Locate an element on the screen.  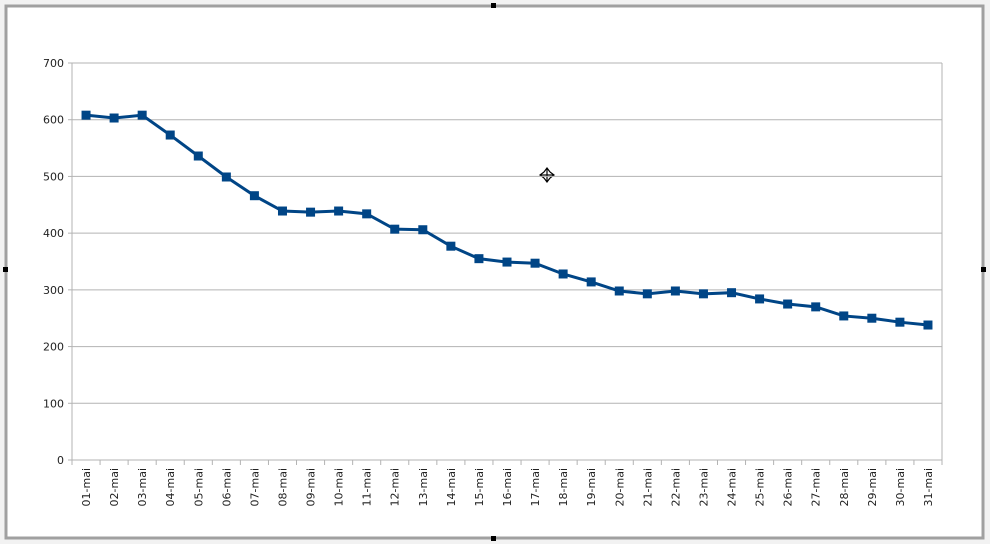
x-tick-label: 13-mai is located at coordinates (423, 487).